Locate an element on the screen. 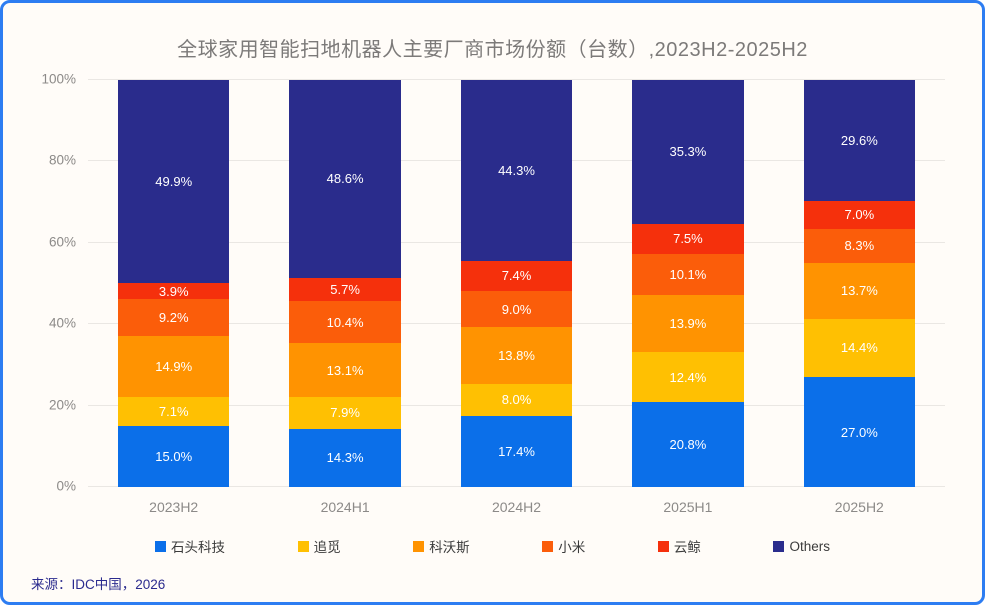 This screenshot has height=605, width=985. x-axis-labels: 2023H2 2024H1 2024H2 2025H1 2025H2 is located at coordinates (516, 507).